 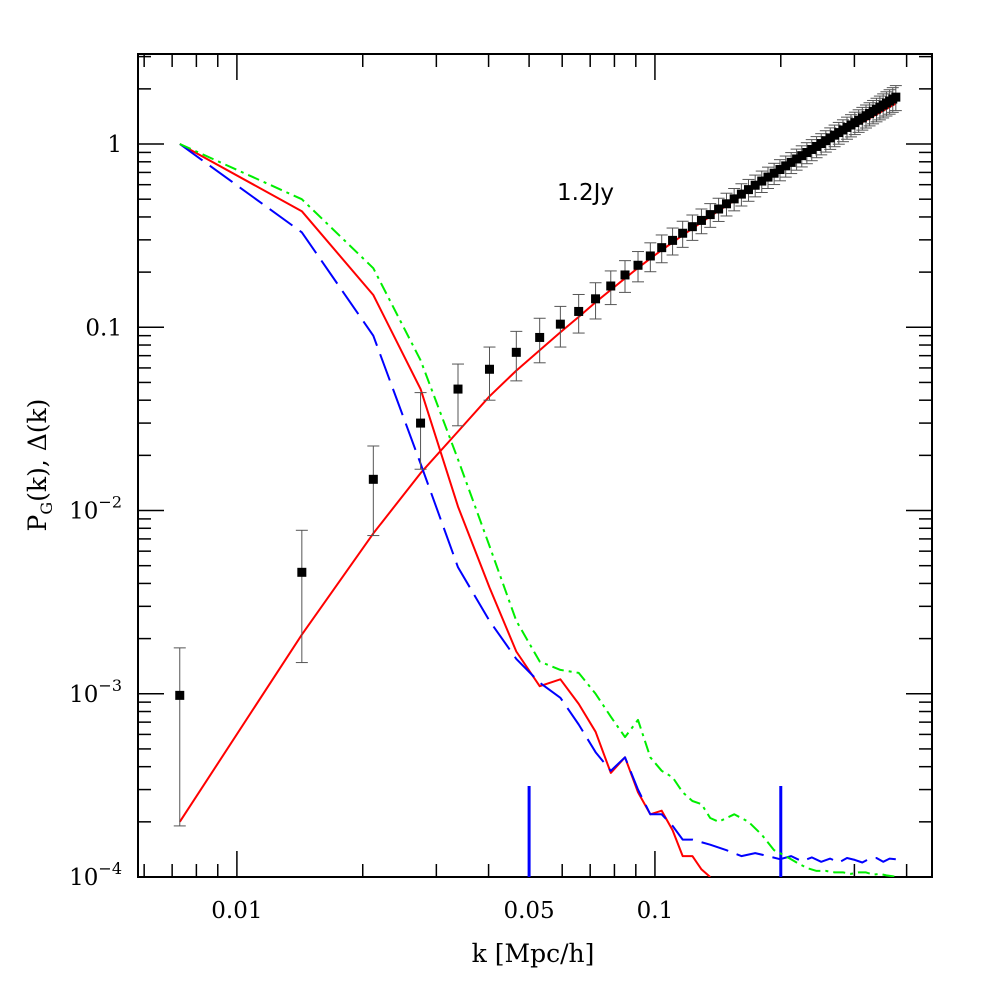 What do you see at coordinates (95, 509) in the screenshot?
I see `y-tick-label: 10⁻²` at bounding box center [95, 509].